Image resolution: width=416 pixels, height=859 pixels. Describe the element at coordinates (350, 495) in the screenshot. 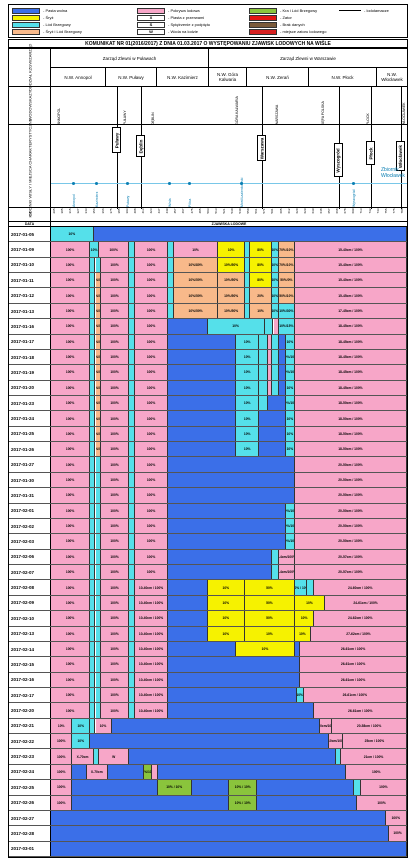

I see `ice-segment: 20-50cm / 100%` at that location.